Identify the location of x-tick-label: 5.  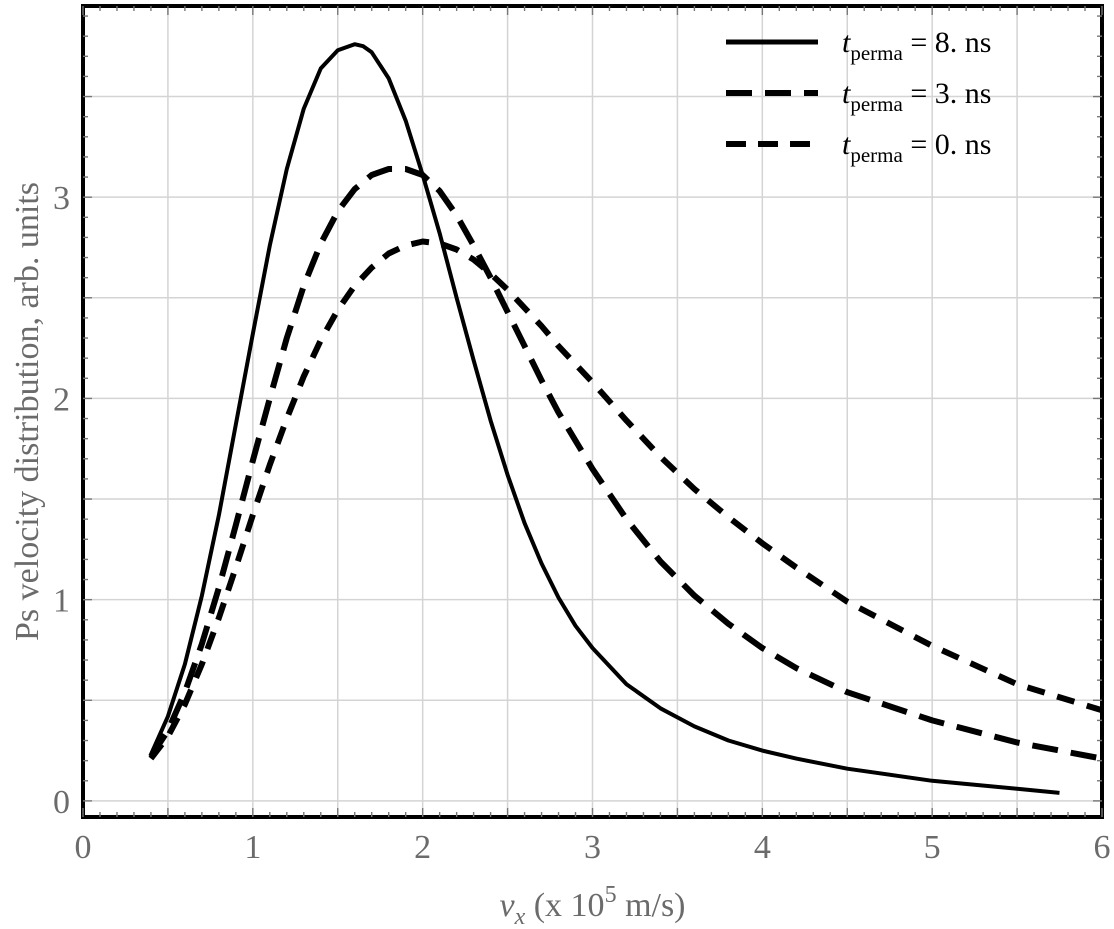
(932, 847).